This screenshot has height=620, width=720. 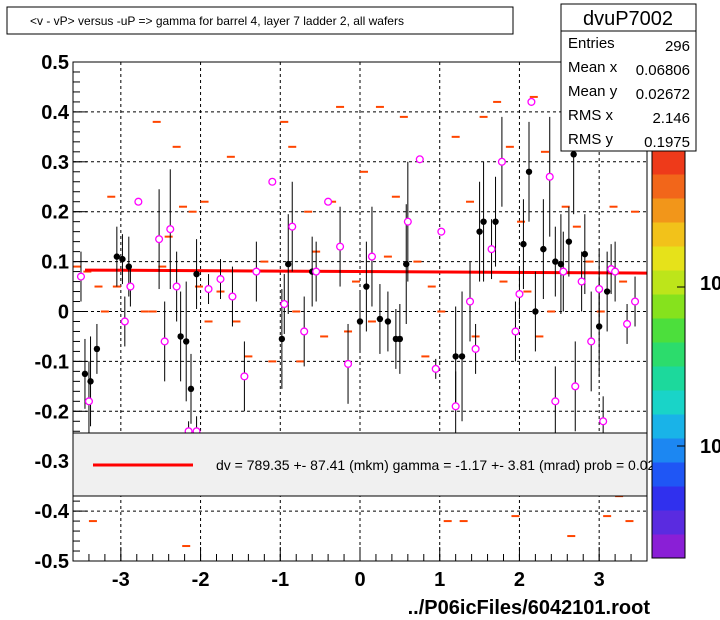 What do you see at coordinates (591, 43) in the screenshot?
I see `stats-label: Entries` at bounding box center [591, 43].